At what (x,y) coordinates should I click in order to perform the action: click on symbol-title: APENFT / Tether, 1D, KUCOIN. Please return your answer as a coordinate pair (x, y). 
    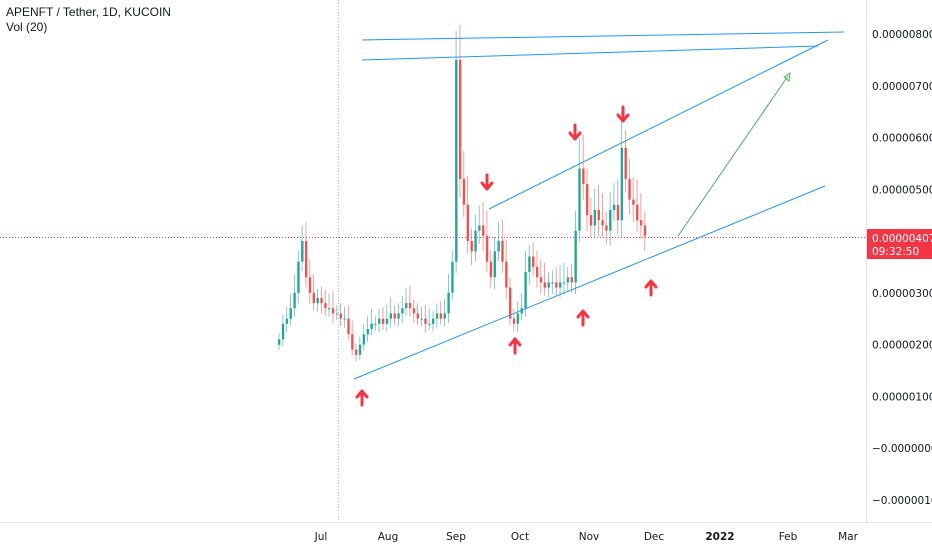
    Looking at the image, I should click on (88, 12).